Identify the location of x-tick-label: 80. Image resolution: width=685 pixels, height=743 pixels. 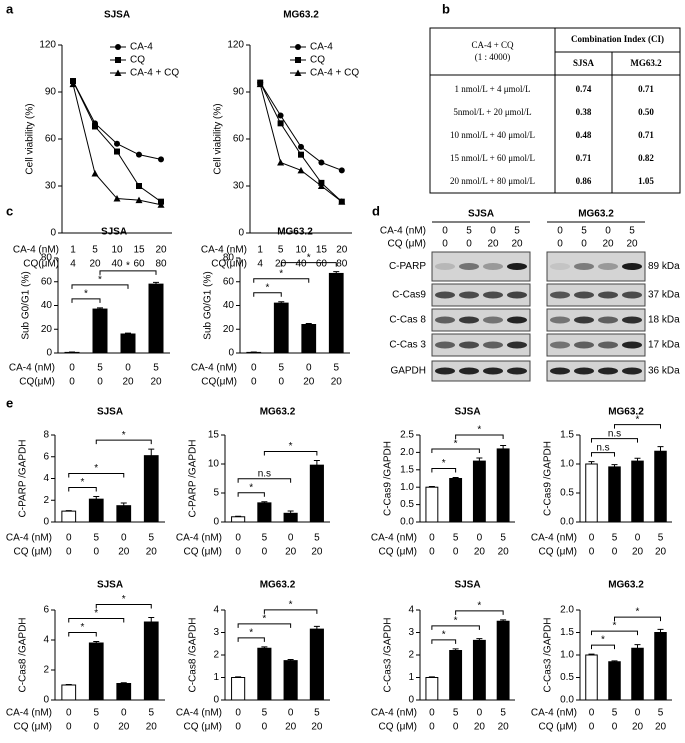
(342, 264).